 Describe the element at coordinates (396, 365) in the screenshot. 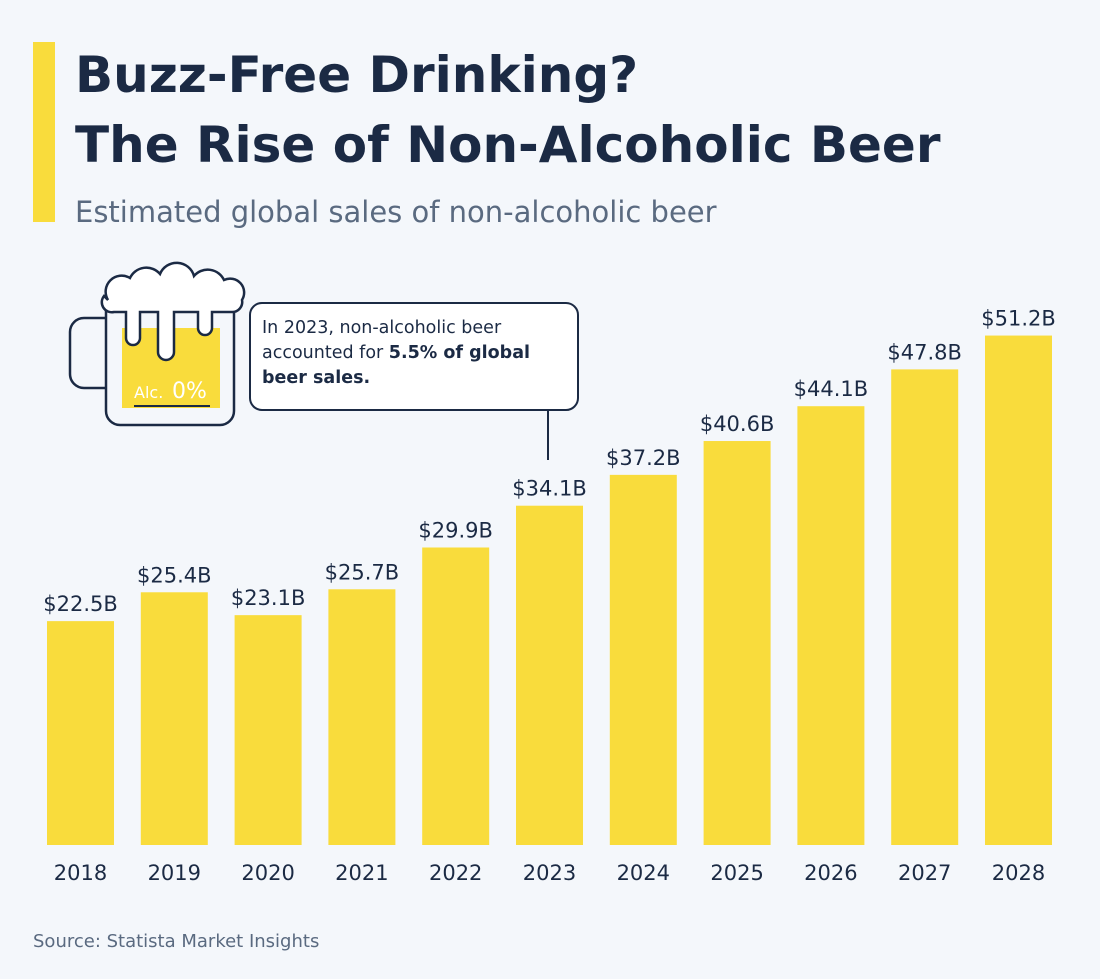

I see `annotation-bold: 5.5% of global beer sales.` at that location.